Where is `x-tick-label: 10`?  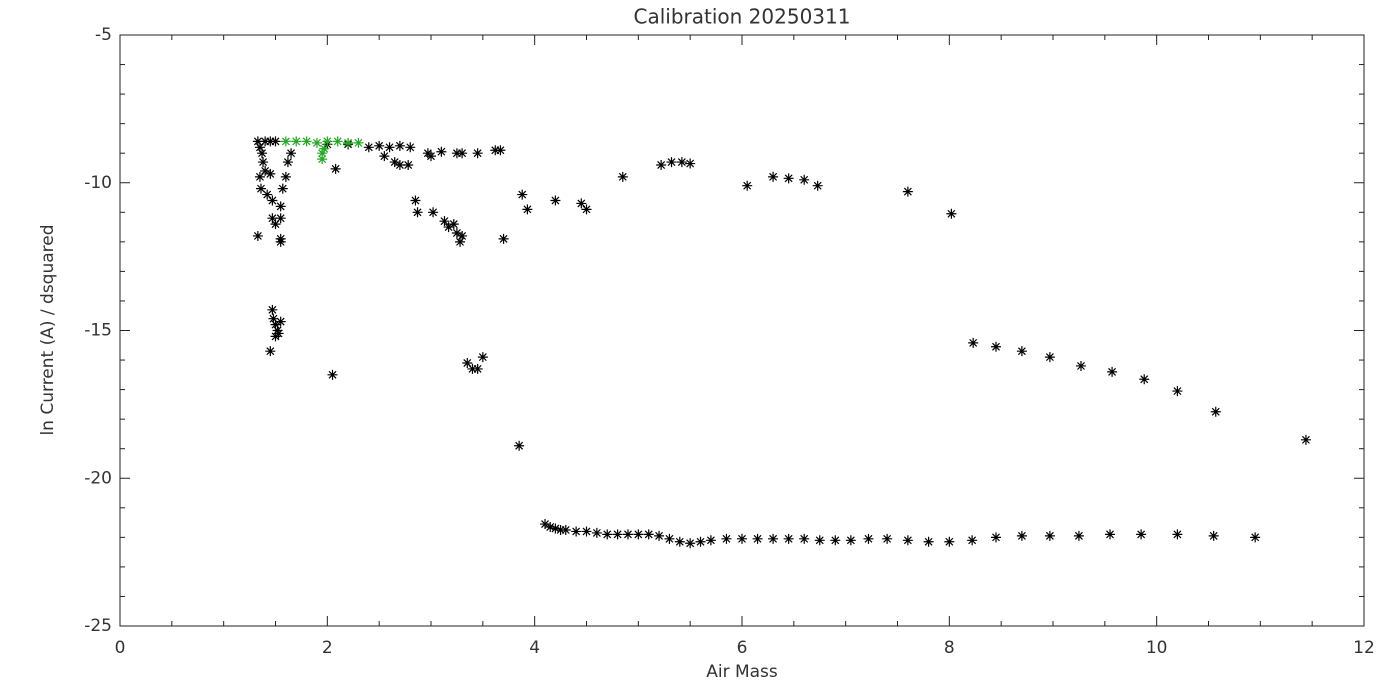 x-tick-label: 10 is located at coordinates (1157, 648).